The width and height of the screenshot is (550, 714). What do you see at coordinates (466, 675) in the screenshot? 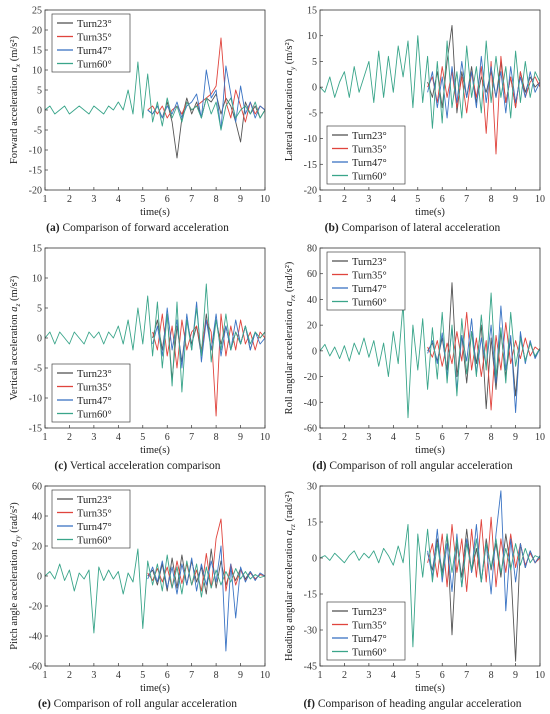
I see `x-tick-label-f: 7` at bounding box center [466, 675].